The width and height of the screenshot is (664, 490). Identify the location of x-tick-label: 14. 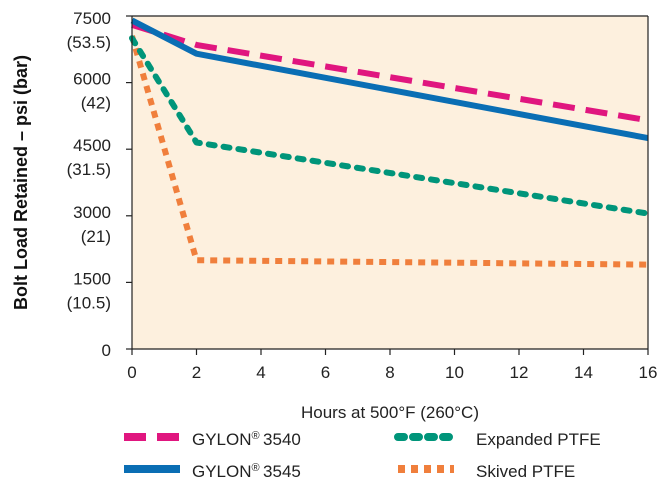
(583, 372).